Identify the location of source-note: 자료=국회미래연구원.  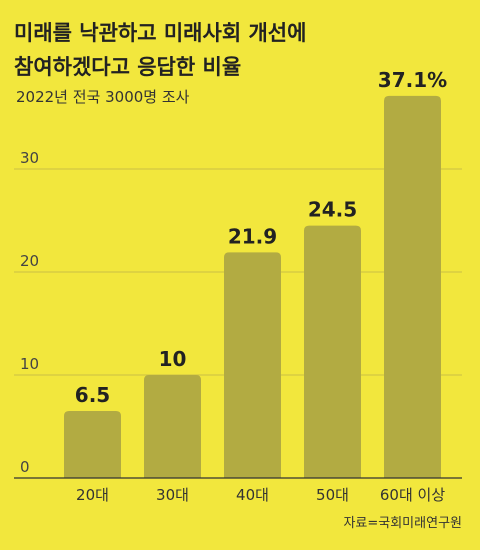
(402, 523).